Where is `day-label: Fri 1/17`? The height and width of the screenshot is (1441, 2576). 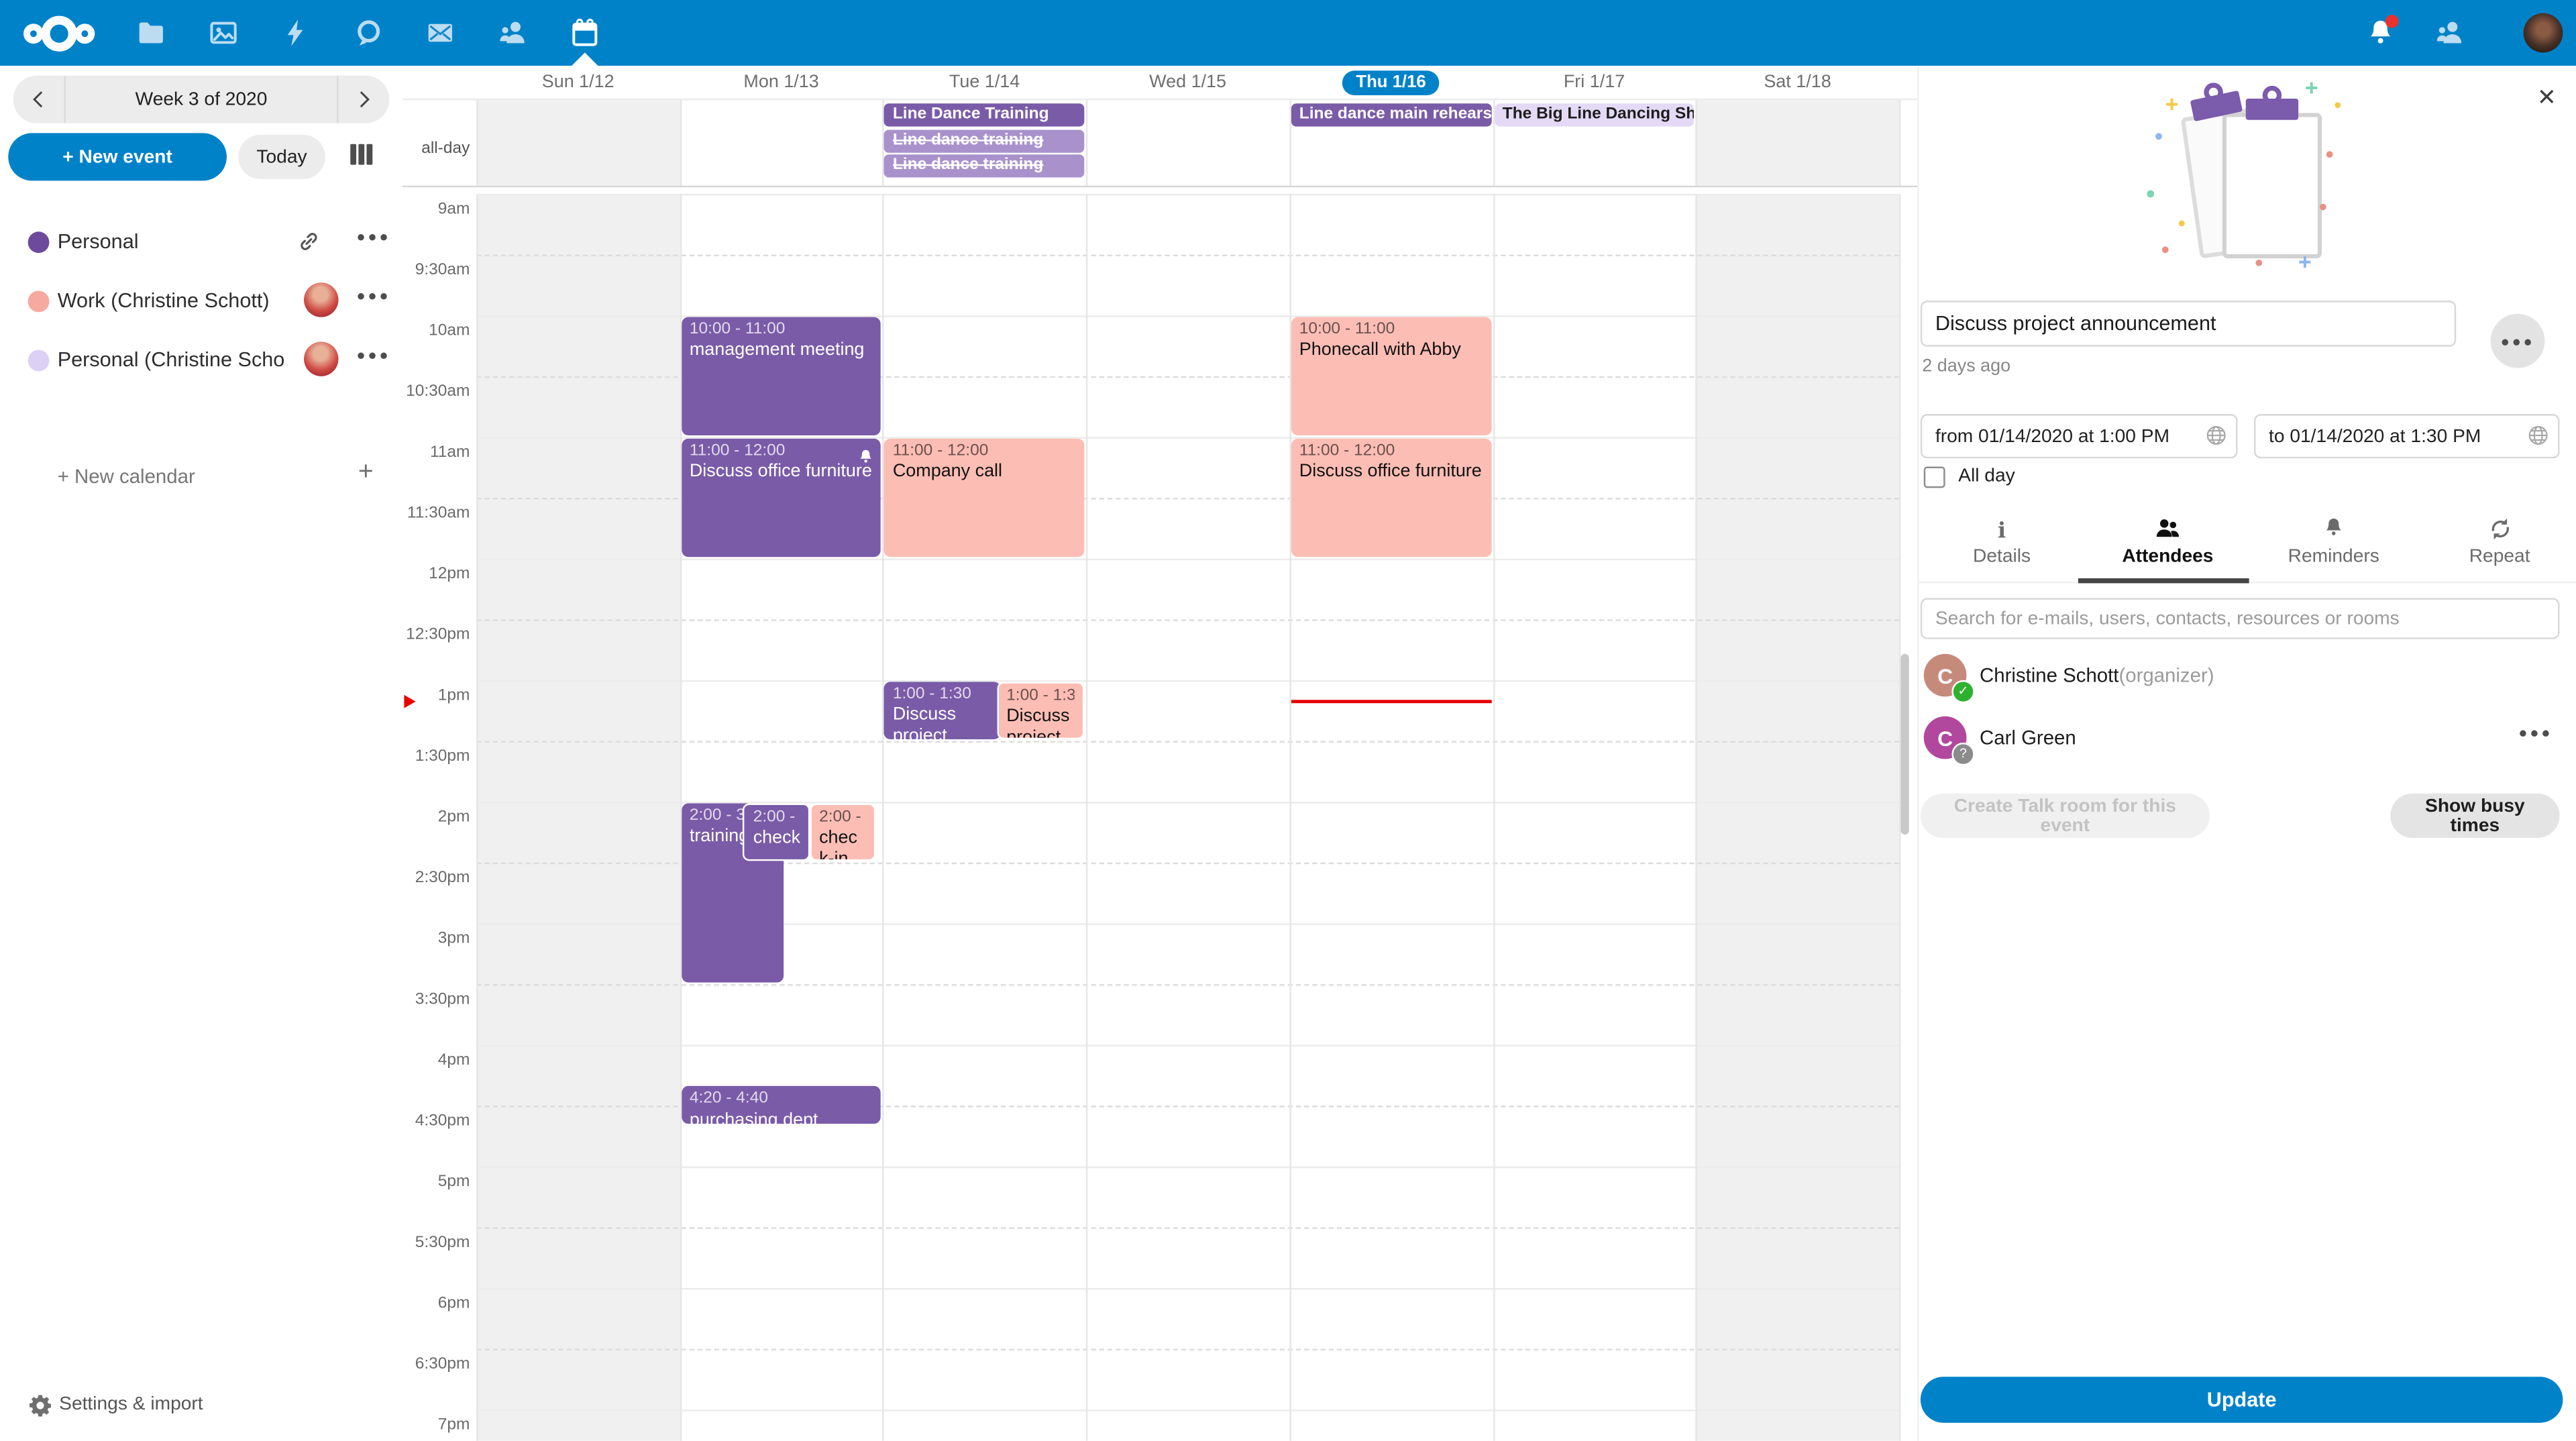 day-label: Fri 1/17 is located at coordinates (1594, 82).